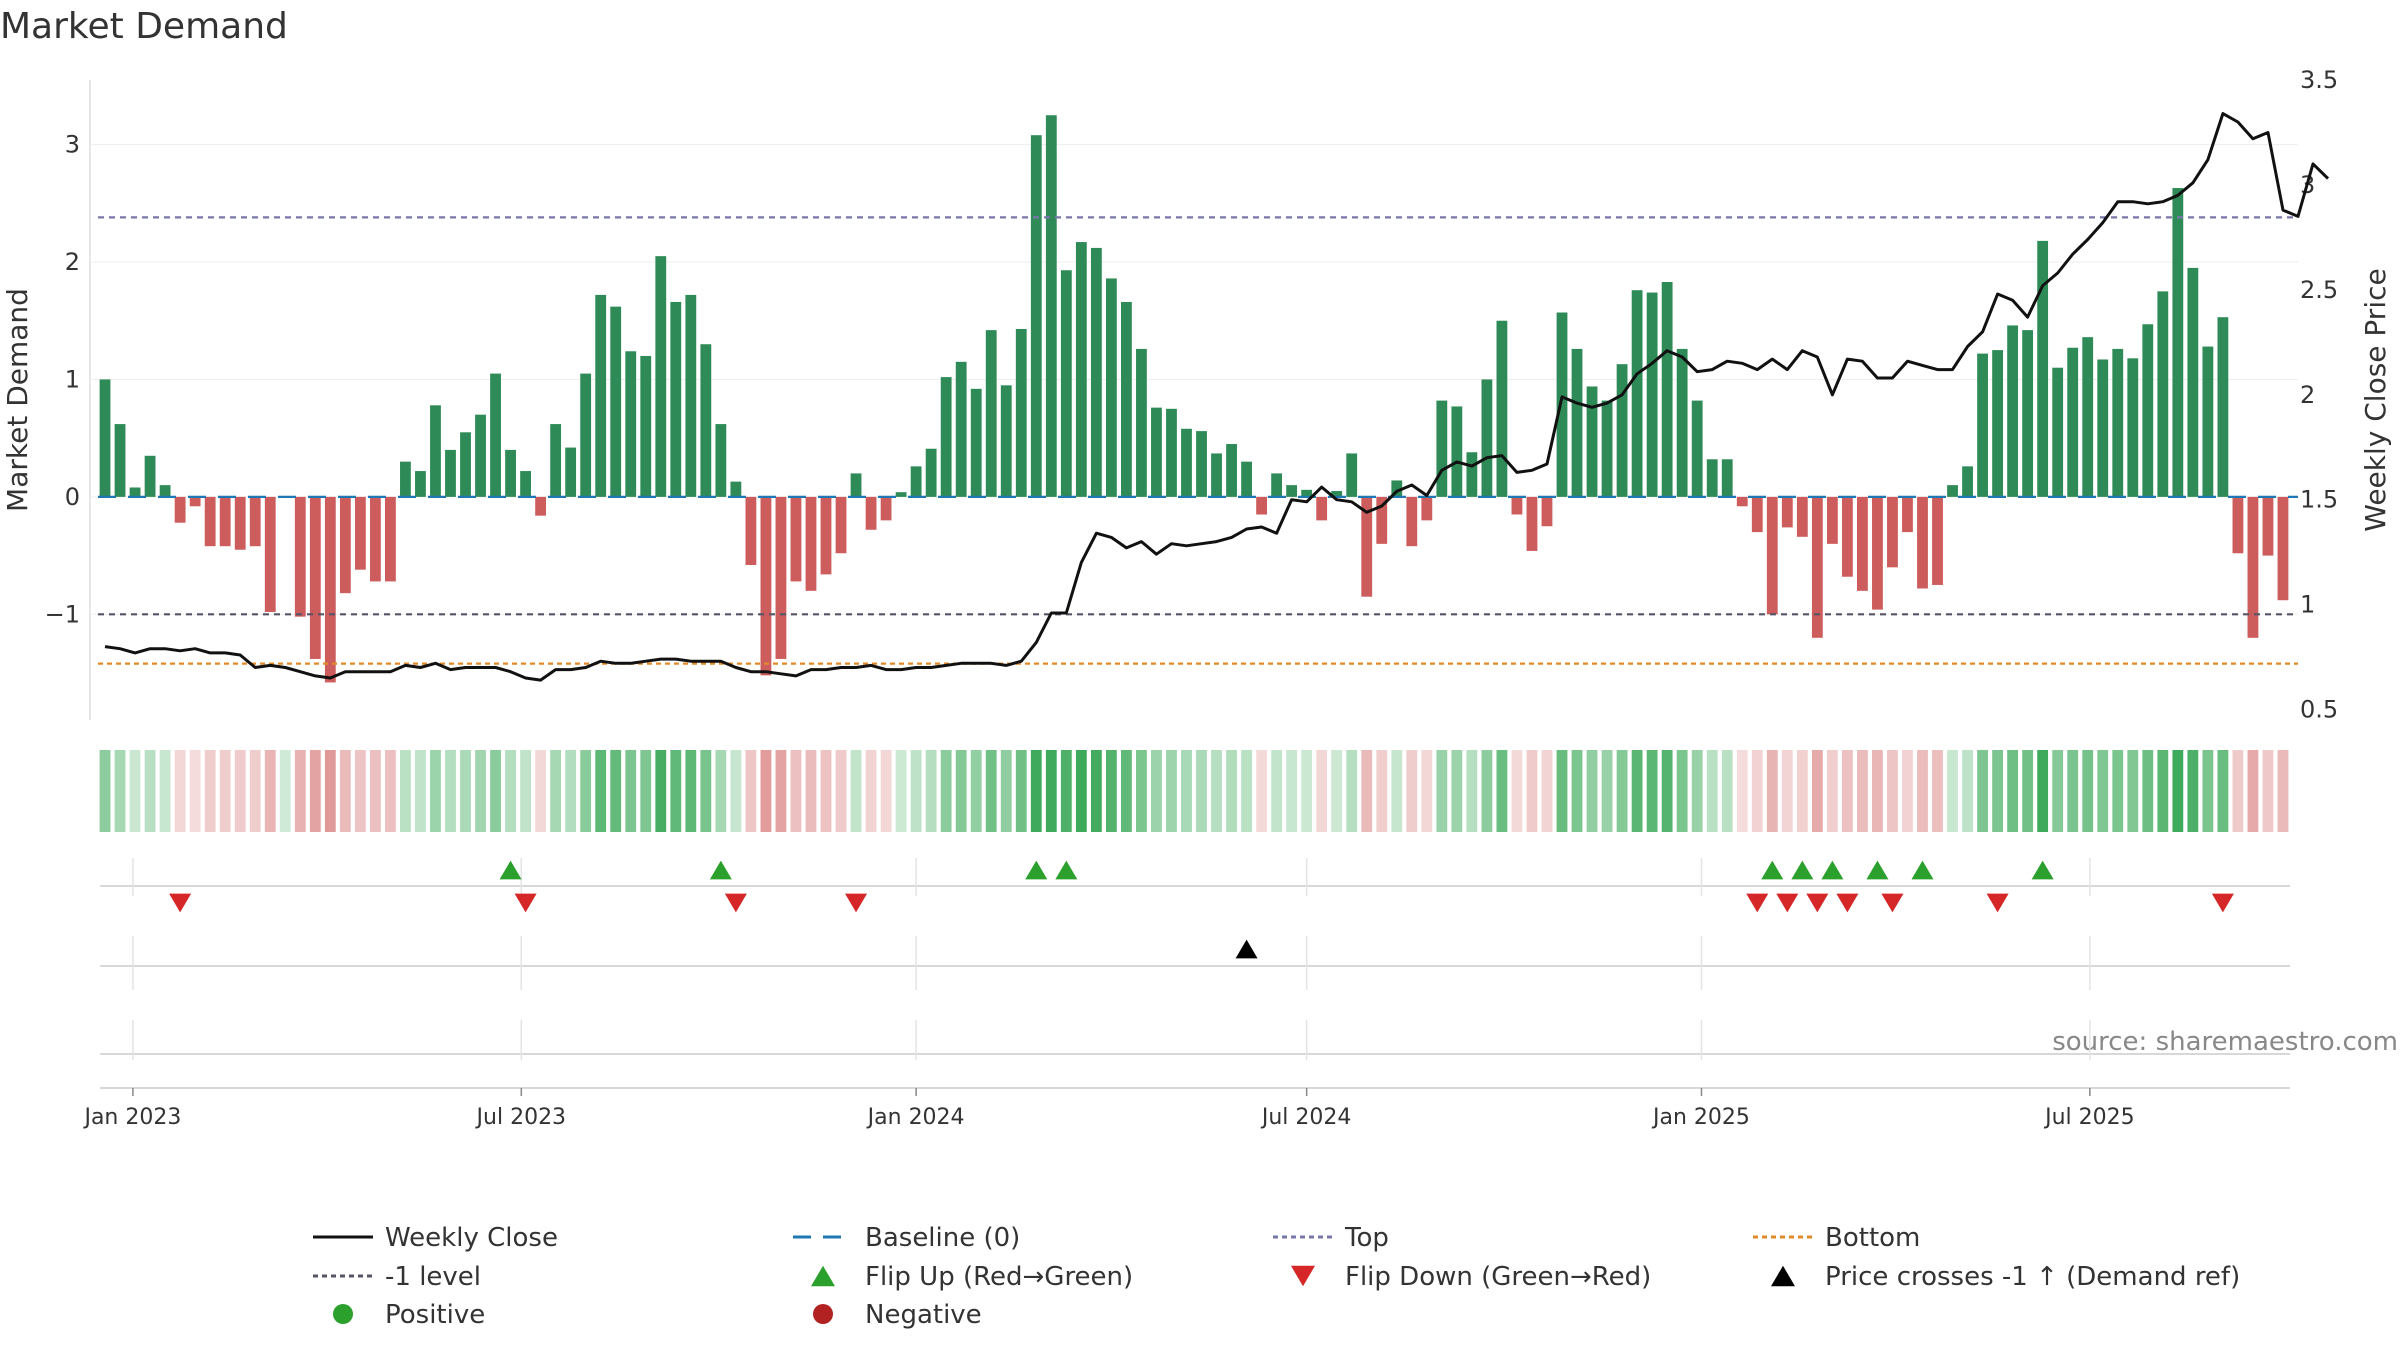 The height and width of the screenshot is (1350, 2400). What do you see at coordinates (2319, 710) in the screenshot?
I see `right-tick-label: 0.5` at bounding box center [2319, 710].